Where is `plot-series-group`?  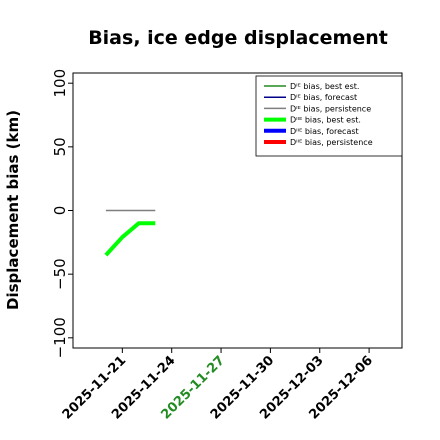
plot-series-group is located at coordinates (130, 233).